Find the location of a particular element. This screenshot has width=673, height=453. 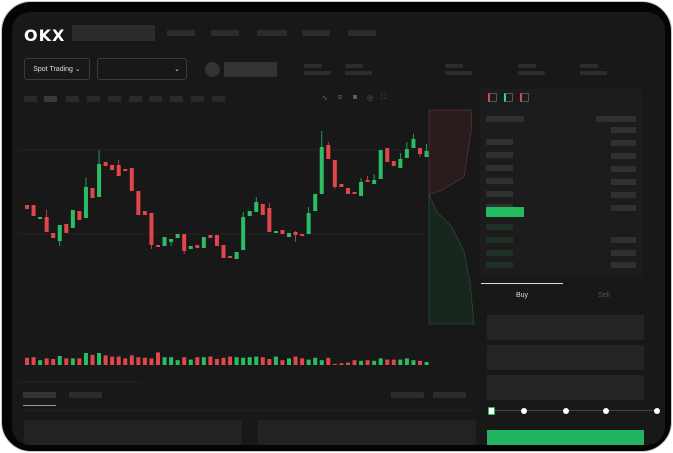

stat-value is located at coordinates (317, 73).